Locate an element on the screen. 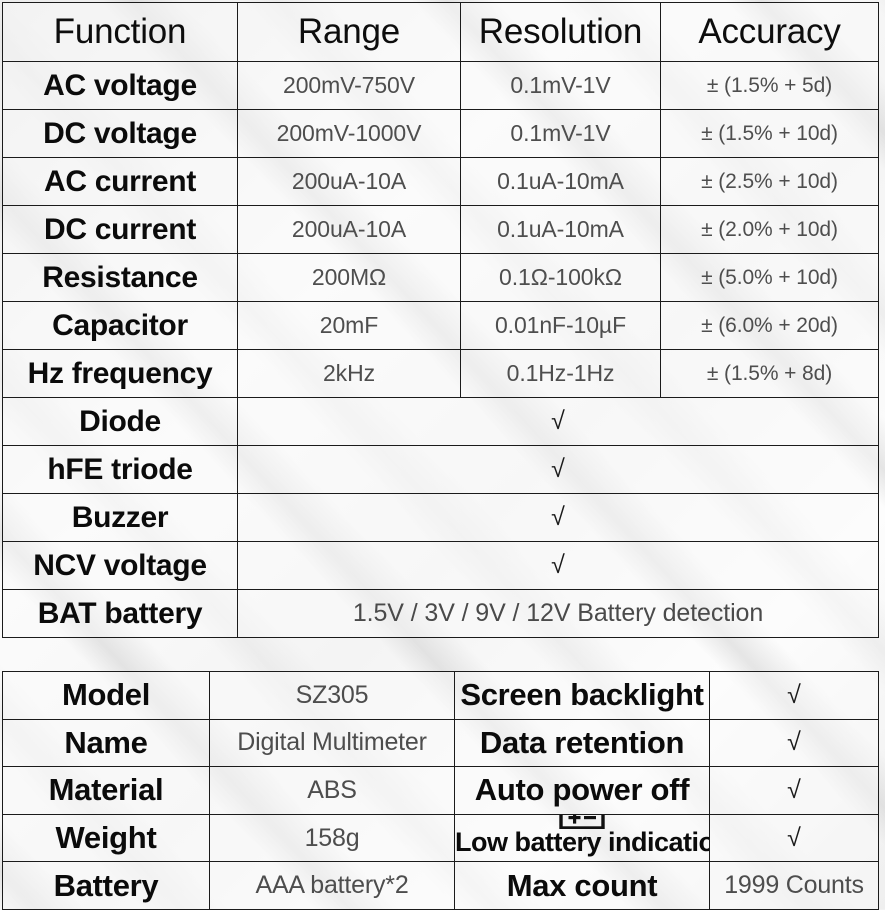  row-function-label: BAT battery is located at coordinates (120, 613).